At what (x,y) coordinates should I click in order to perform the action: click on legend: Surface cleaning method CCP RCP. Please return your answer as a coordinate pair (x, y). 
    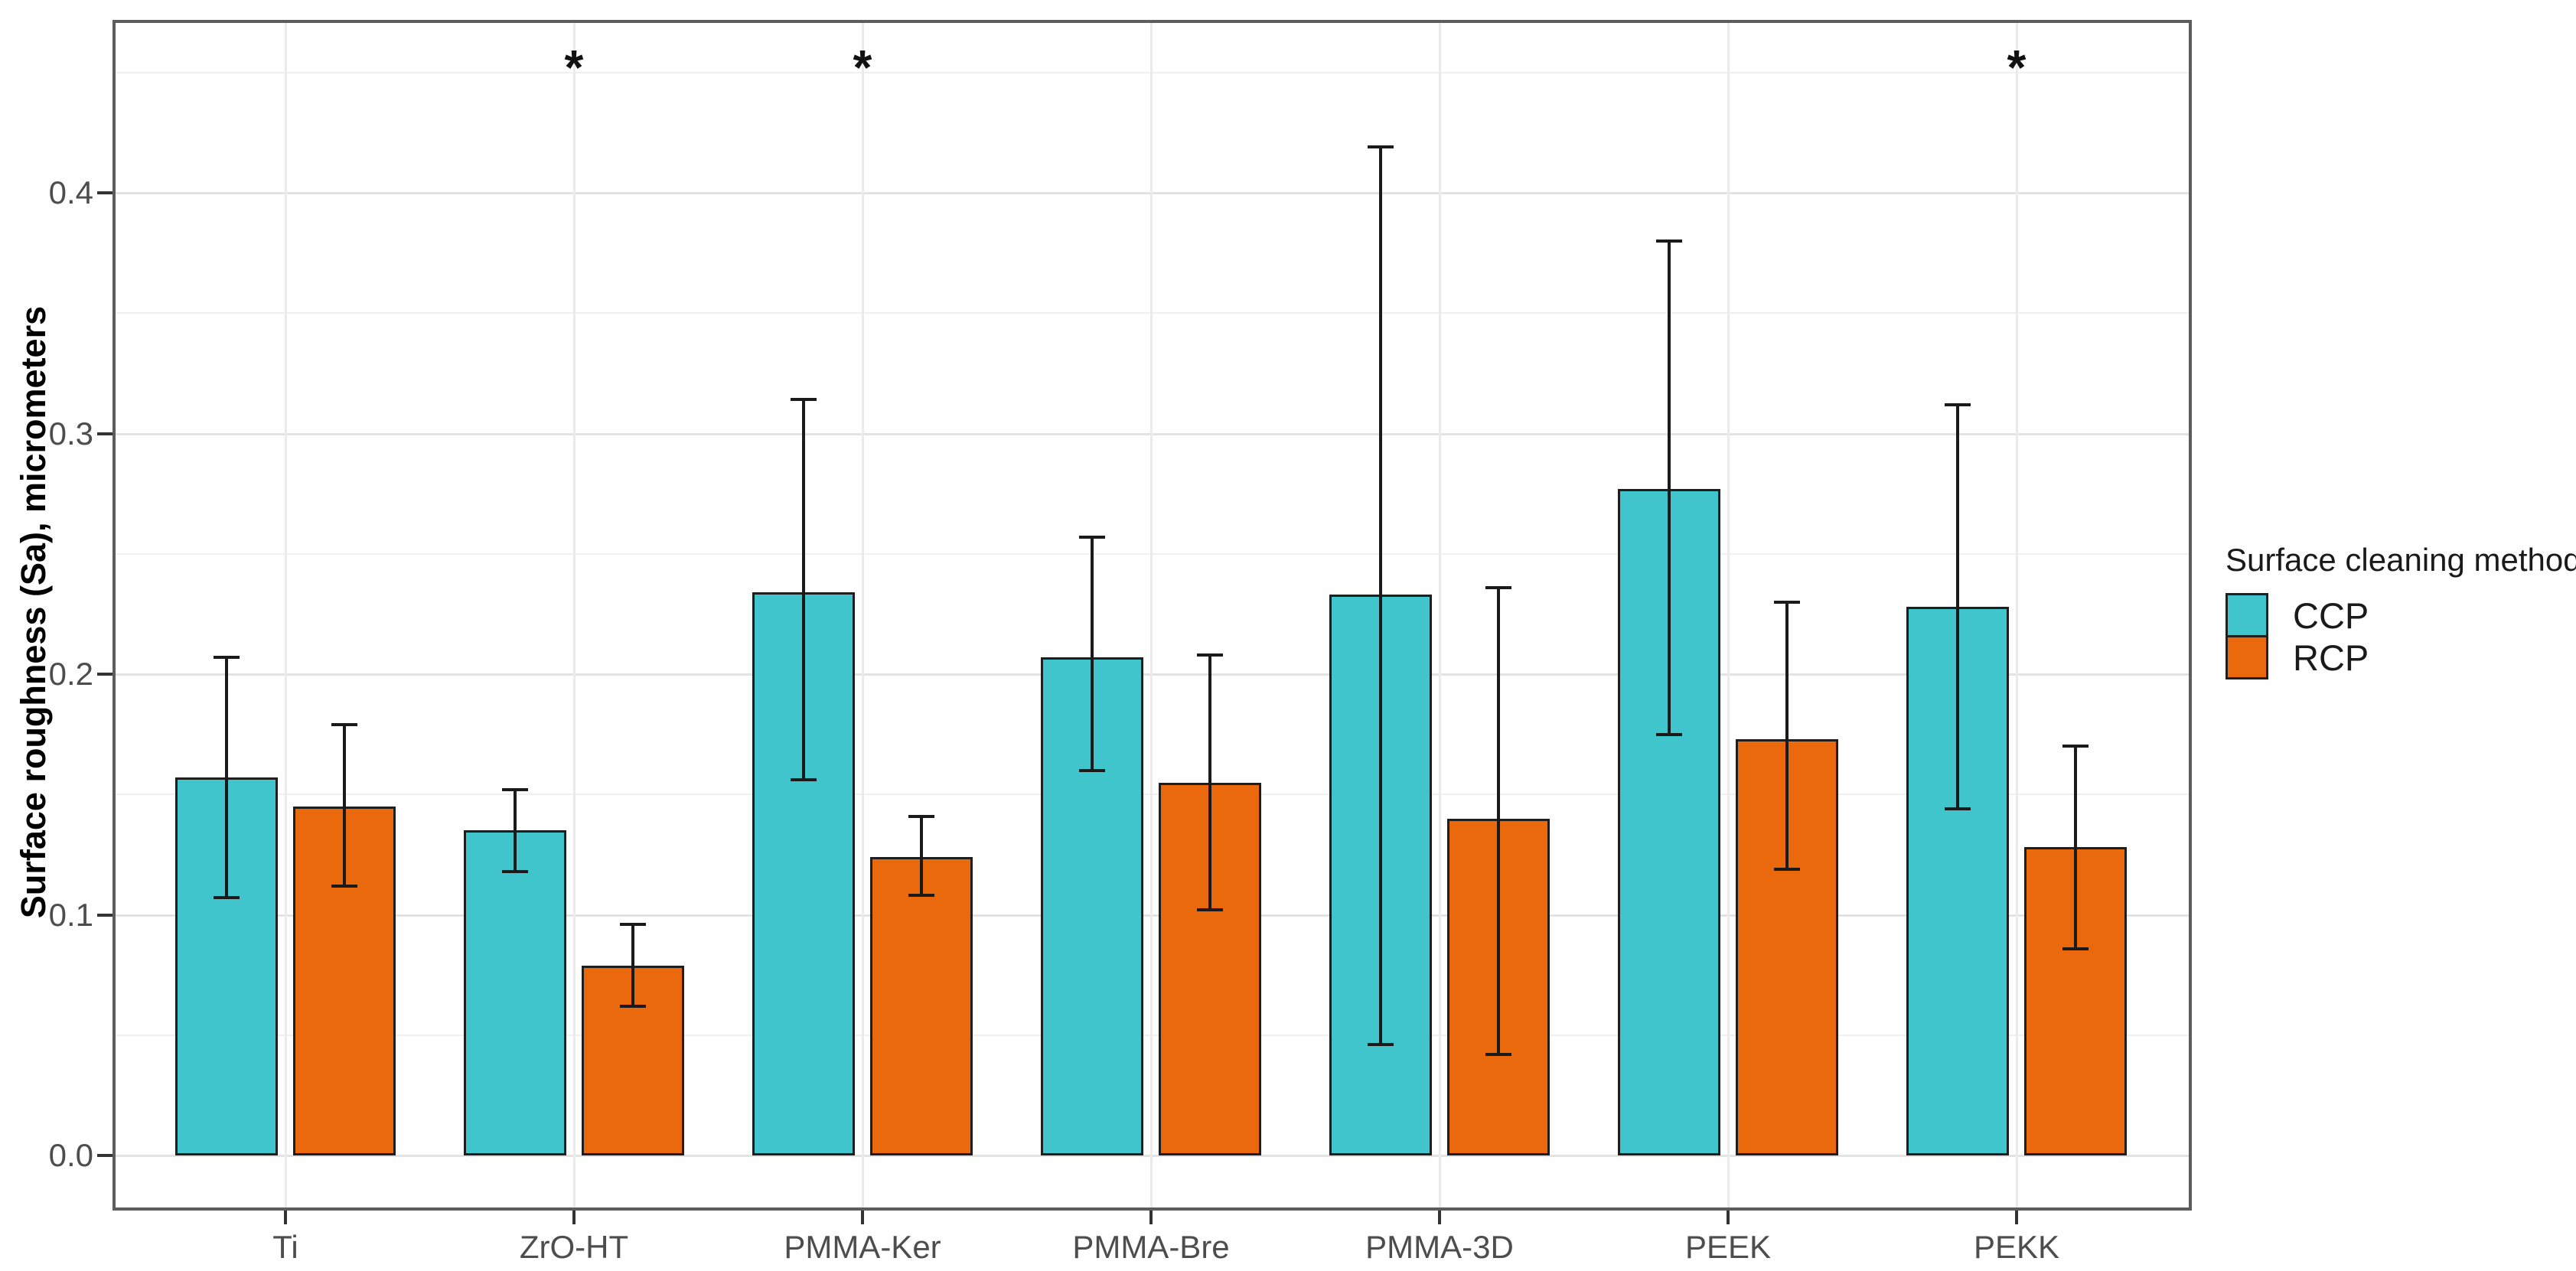
    Looking at the image, I should click on (2401, 610).